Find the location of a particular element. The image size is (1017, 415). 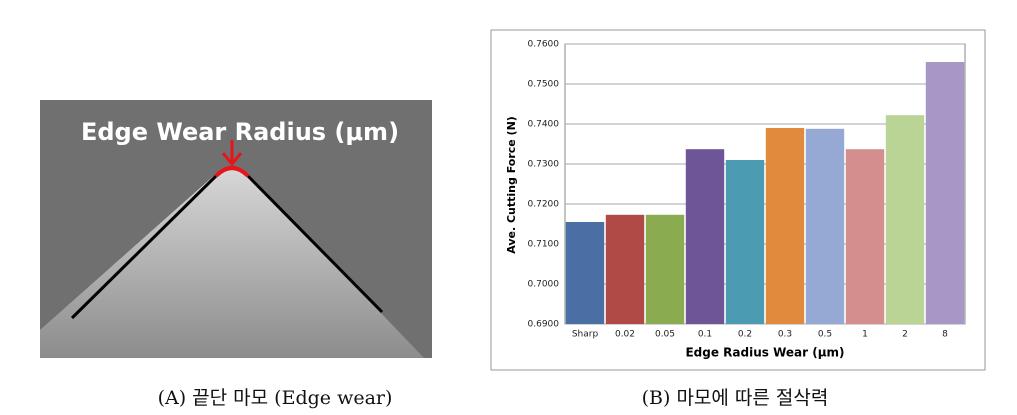

x-tick-label: 1 is located at coordinates (865, 335).